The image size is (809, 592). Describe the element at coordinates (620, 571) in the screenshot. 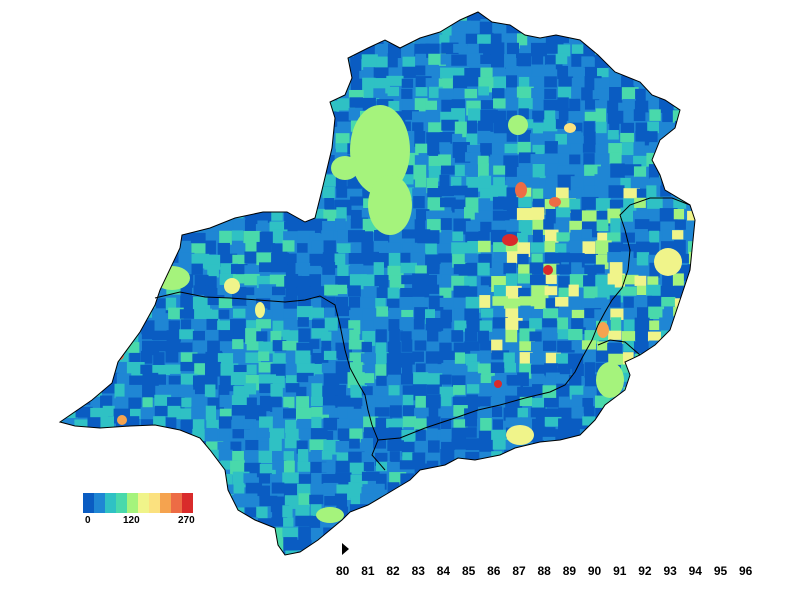

I see `year-91: 91` at that location.